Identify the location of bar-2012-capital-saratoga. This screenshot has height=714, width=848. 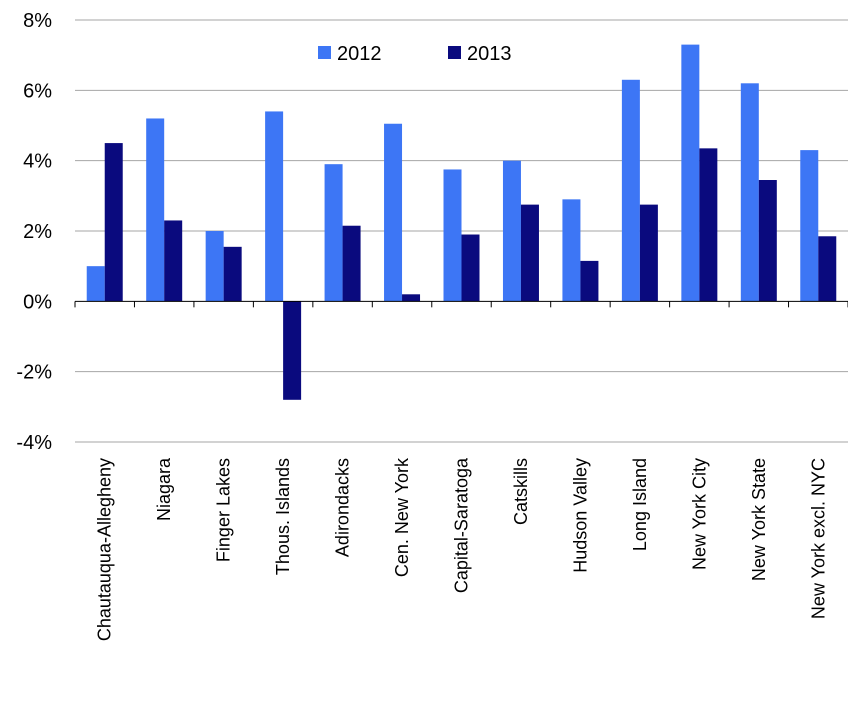
(452, 235).